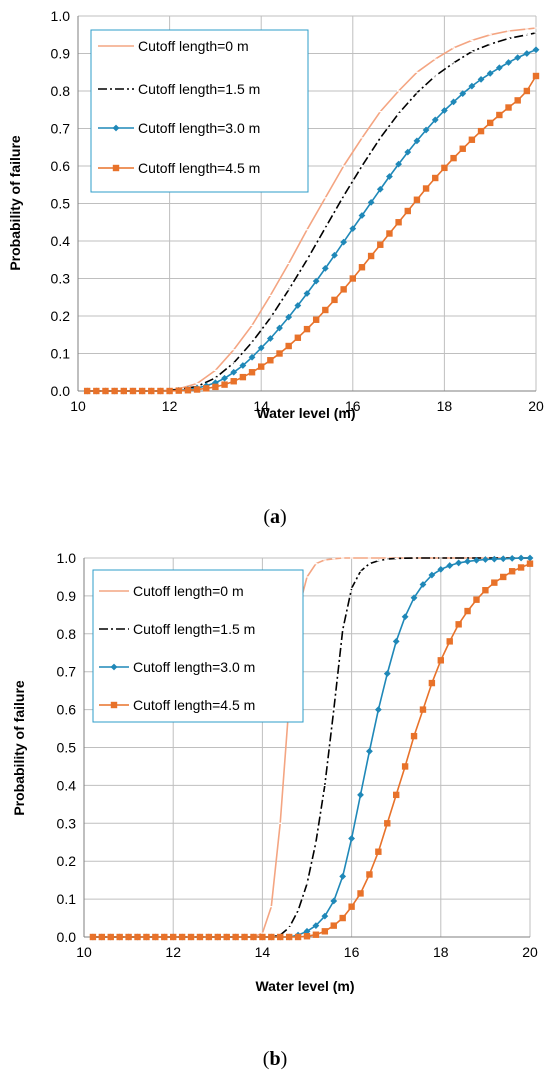 This screenshot has width=550, height=1082. I want to click on panel-a-y-tick-label: 0.2, so click(61, 316).